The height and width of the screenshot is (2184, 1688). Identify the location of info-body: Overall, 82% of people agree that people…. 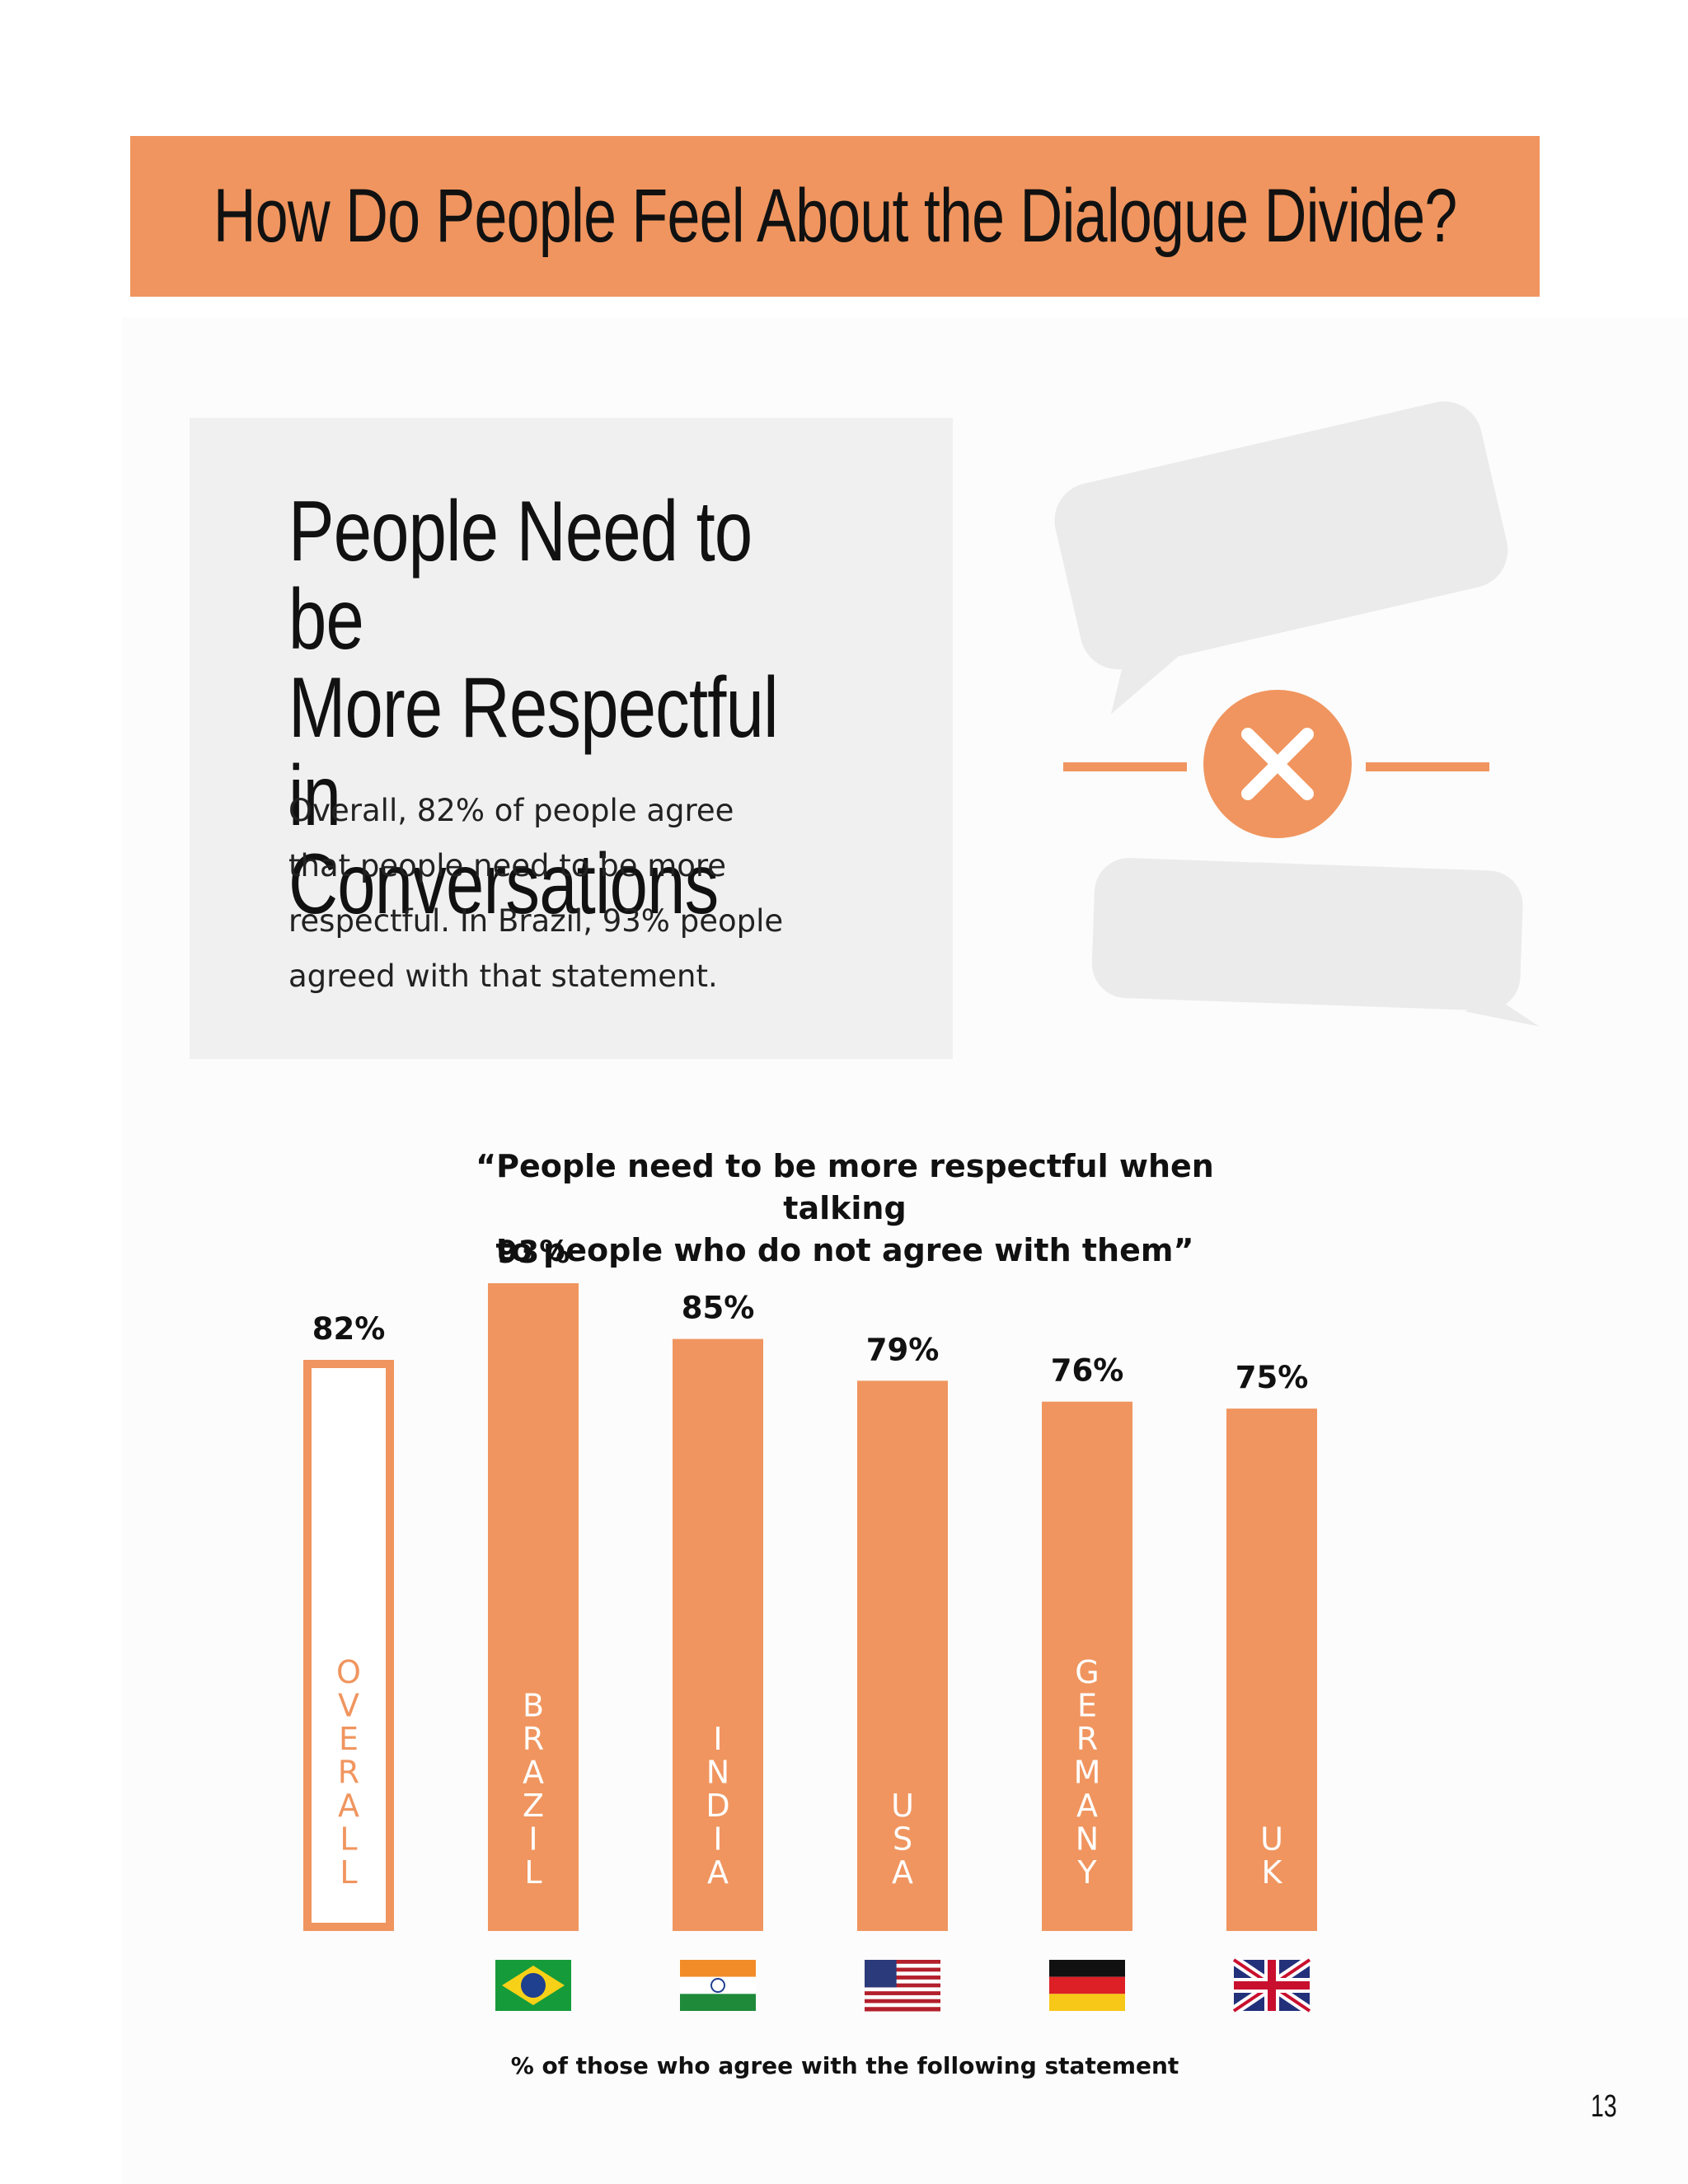
(552, 893).